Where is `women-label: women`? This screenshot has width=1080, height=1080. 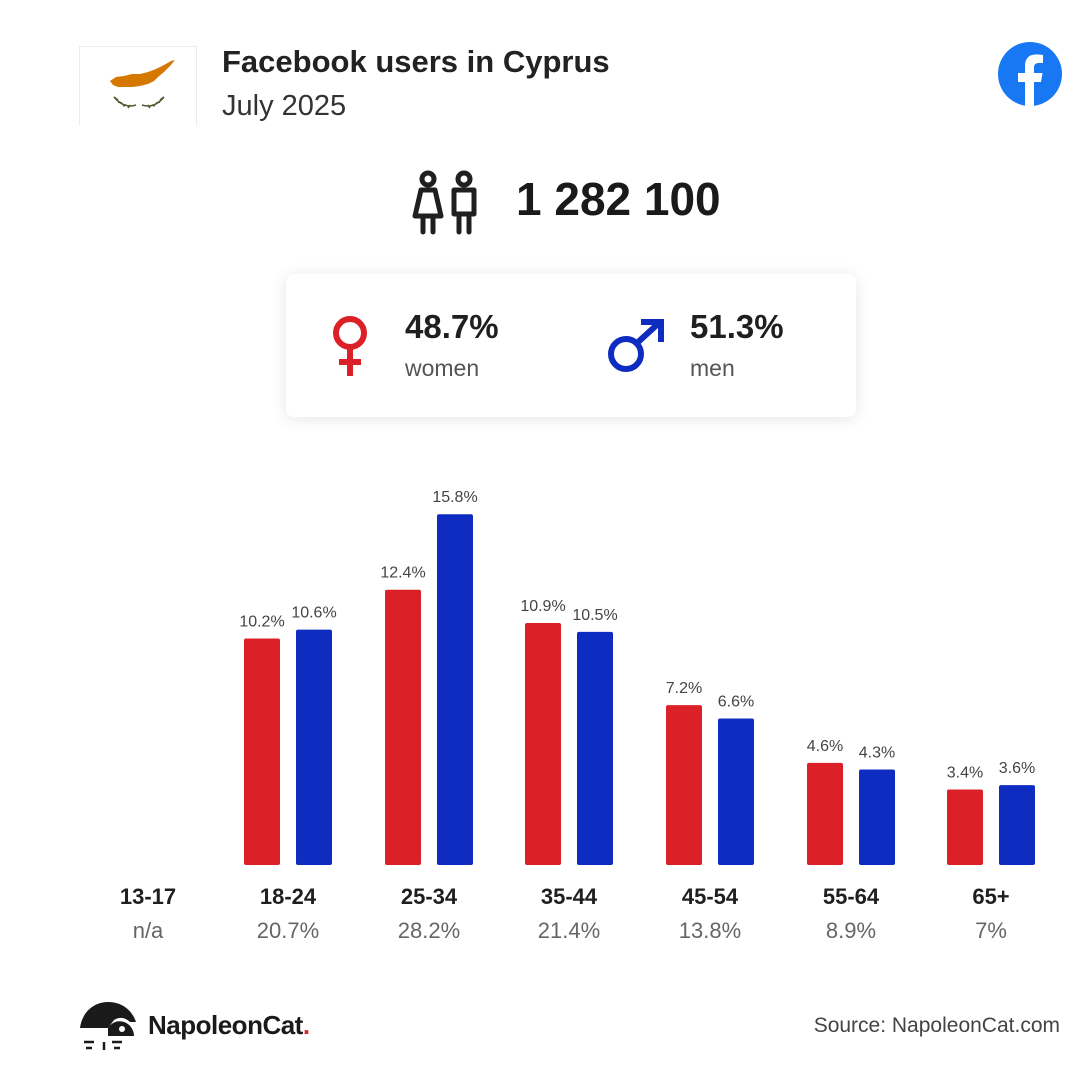
women-label: women is located at coordinates (442, 368).